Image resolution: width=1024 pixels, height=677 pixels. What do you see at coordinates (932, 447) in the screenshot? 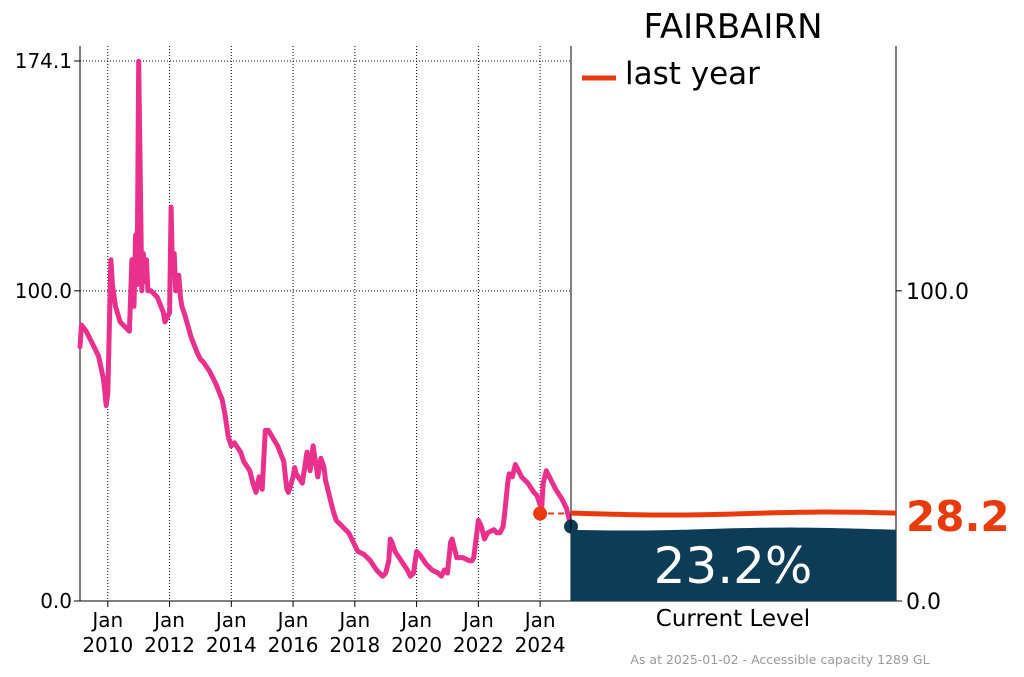
I see `right-axis-ticks: 0.0 100.0` at bounding box center [932, 447].